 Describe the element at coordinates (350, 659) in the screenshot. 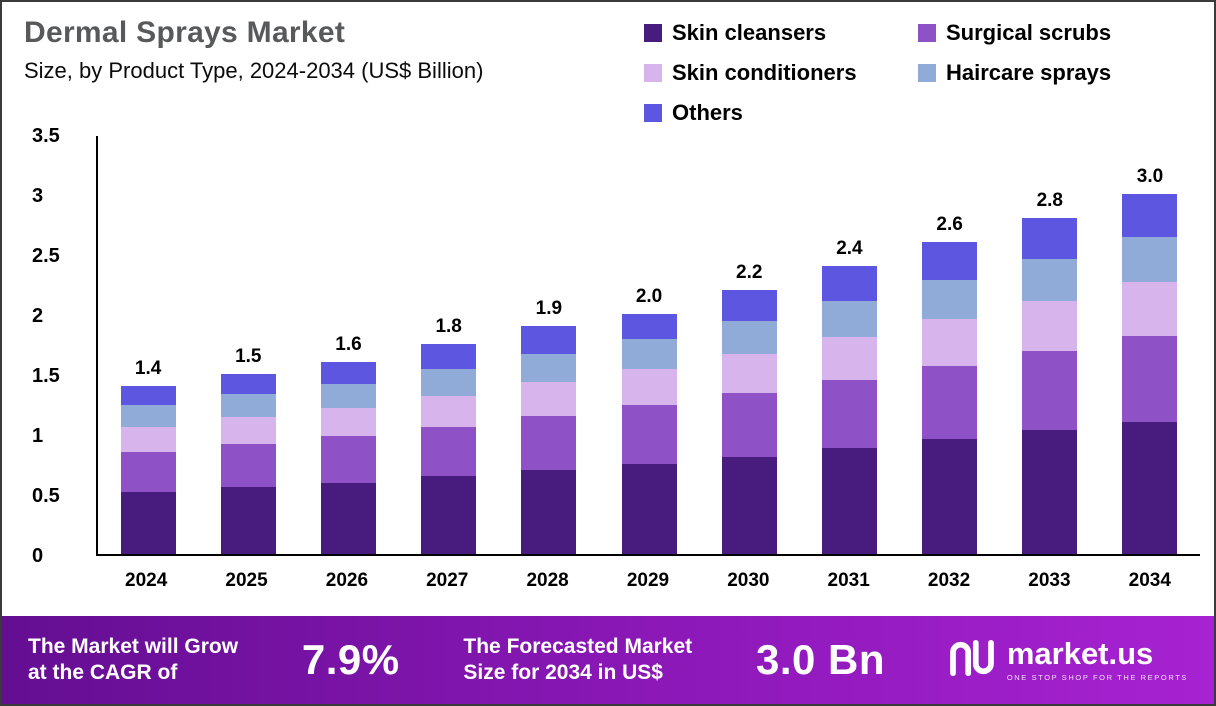

I see `cagr-value: 7.9%` at that location.